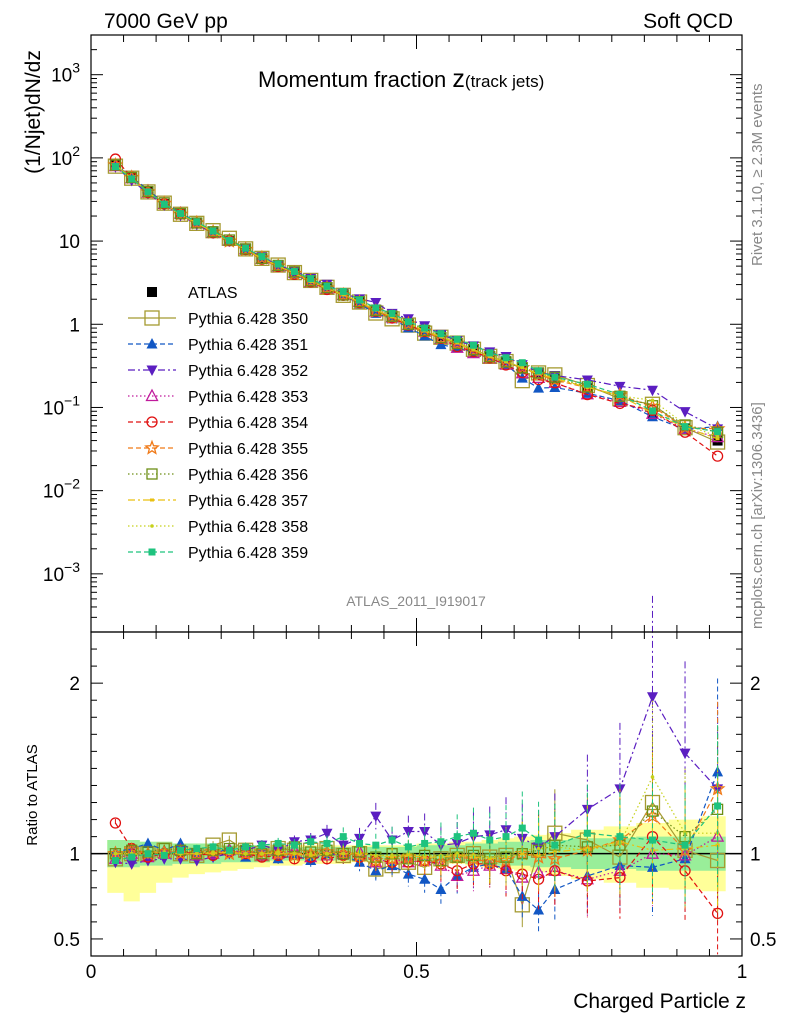 This screenshot has width=786, height=1024. What do you see at coordinates (218, 397) in the screenshot?
I see `legend-entry: Pythia 6.428 353` at bounding box center [218, 397].